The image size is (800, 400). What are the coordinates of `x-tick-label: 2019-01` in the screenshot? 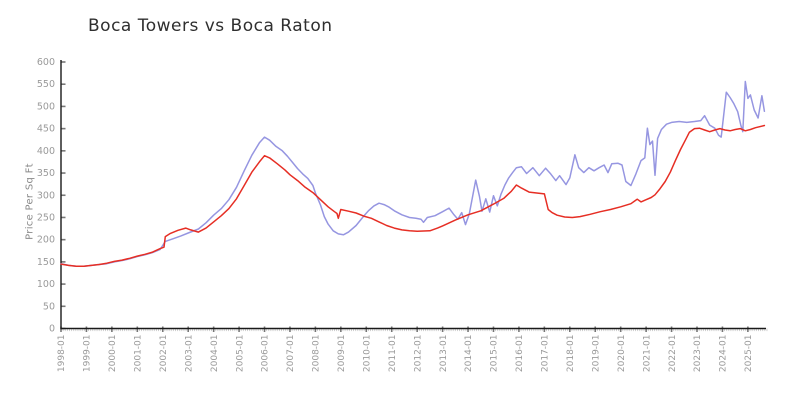 It's located at (596, 354).